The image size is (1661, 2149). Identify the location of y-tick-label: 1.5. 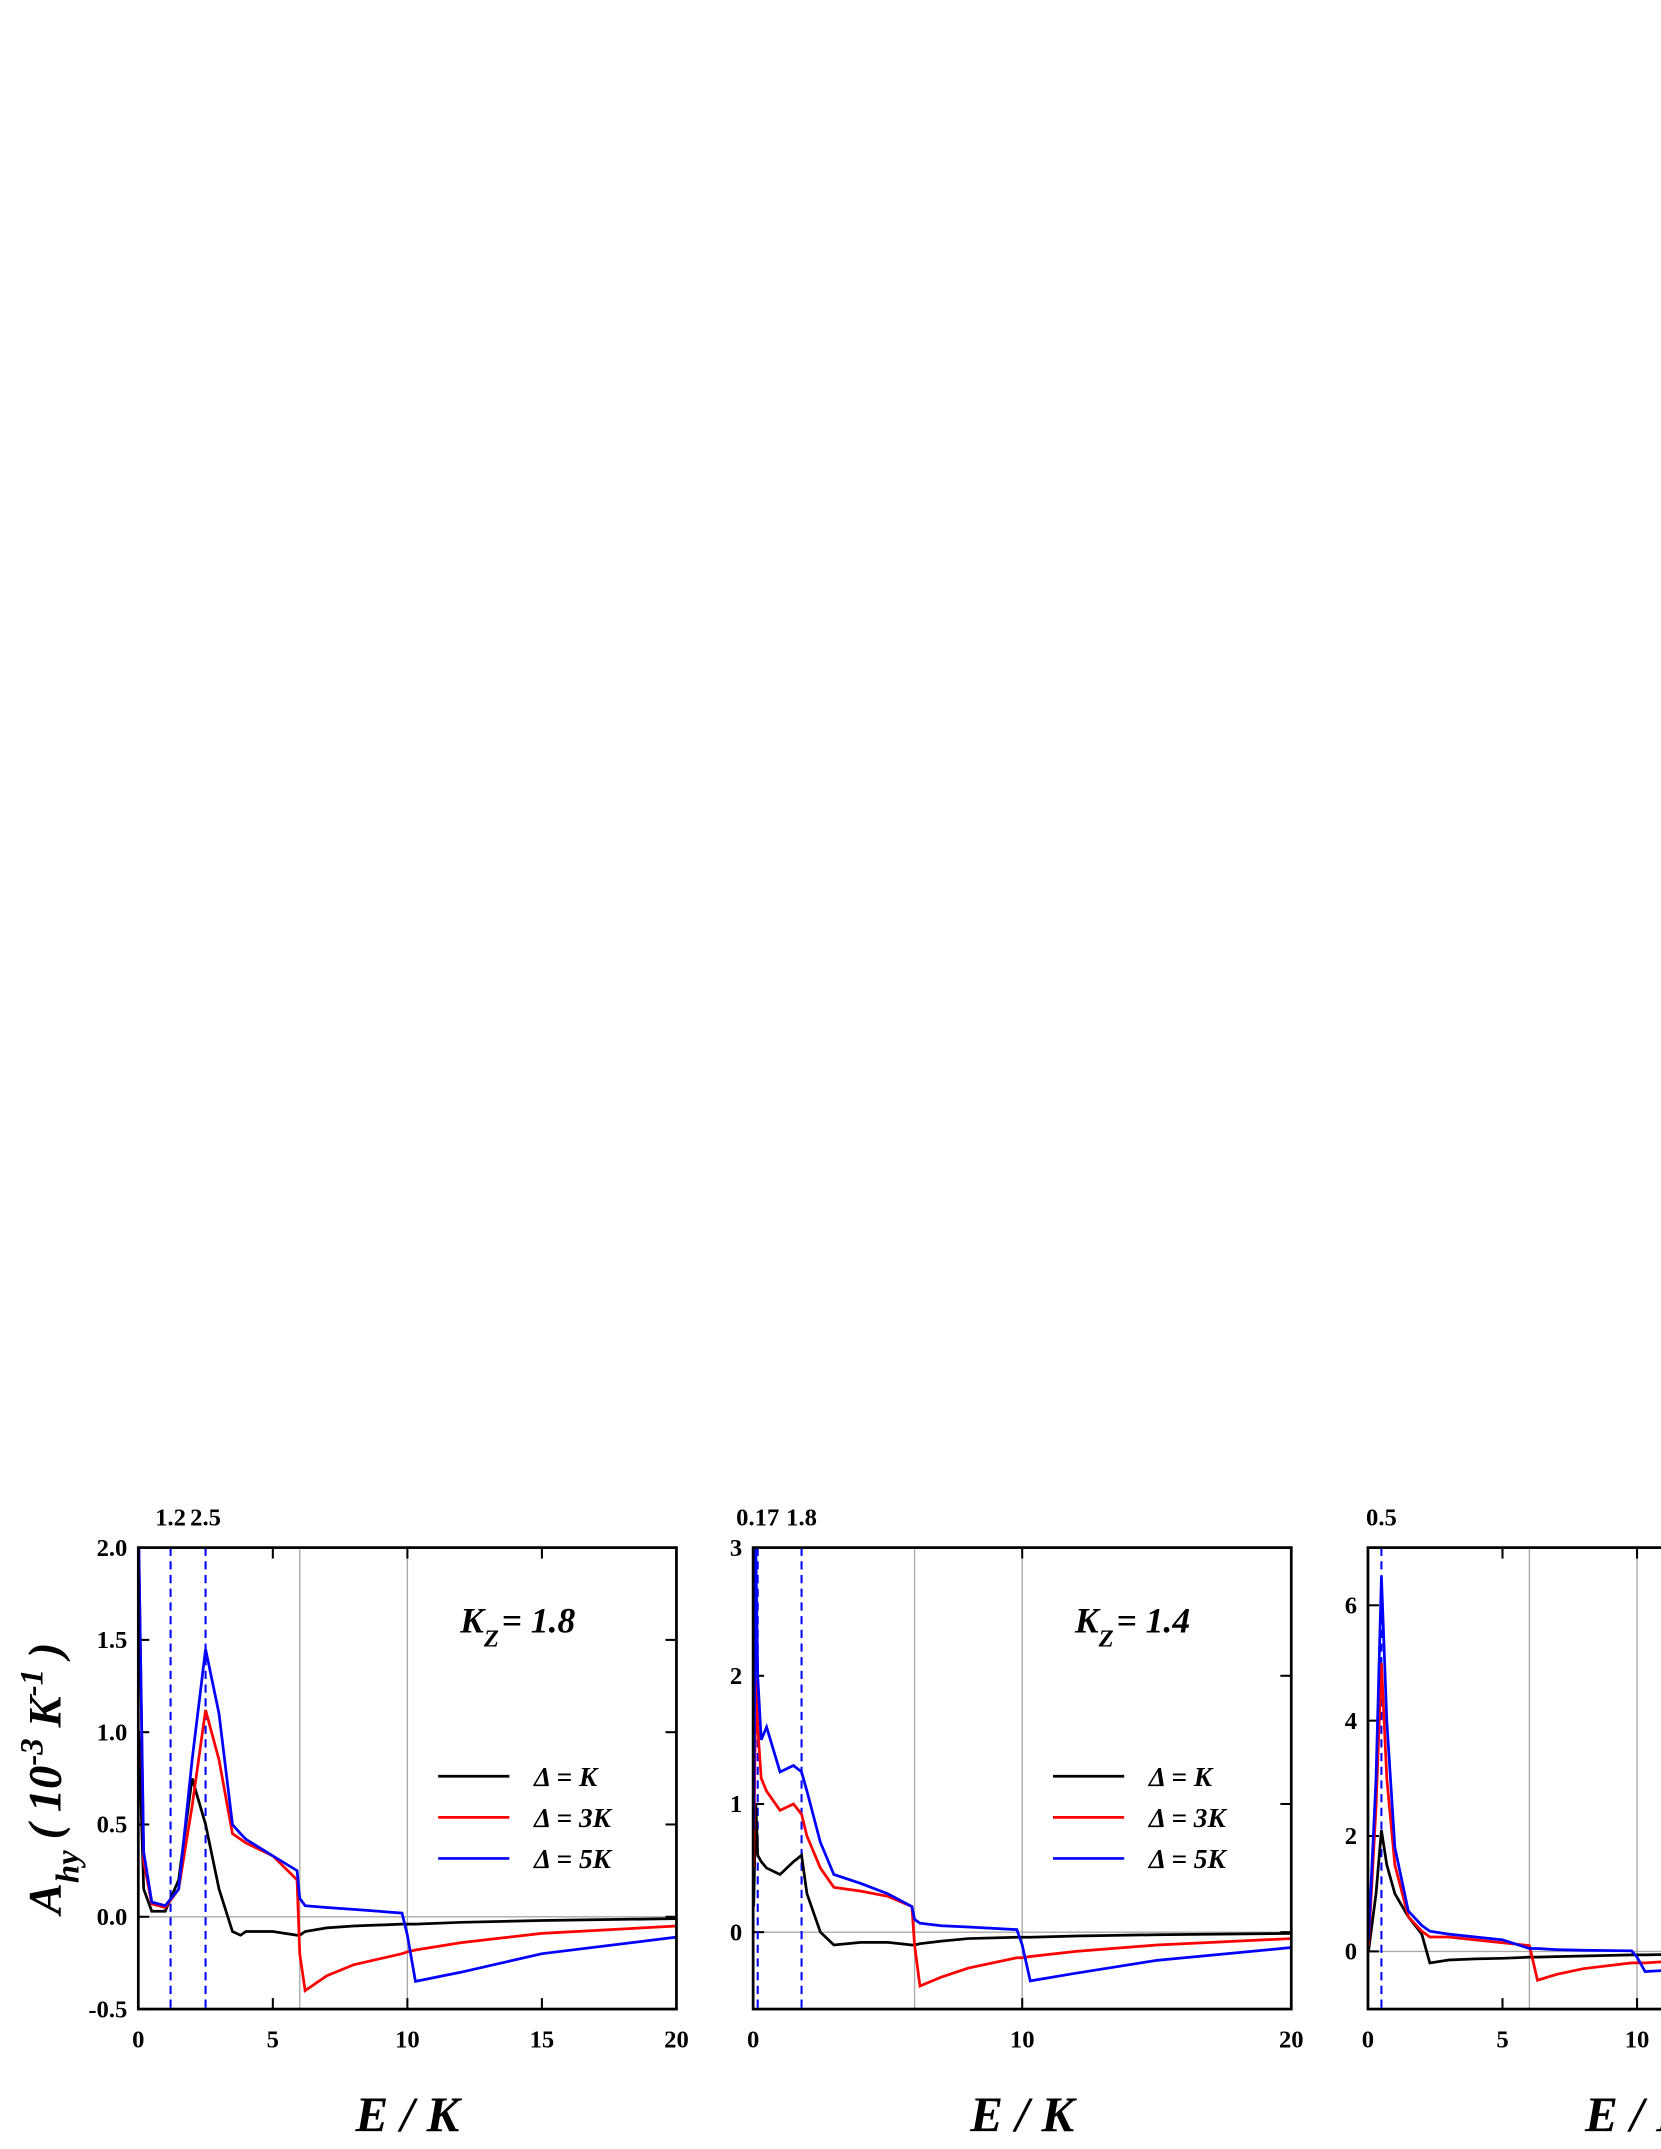
(112, 1640).